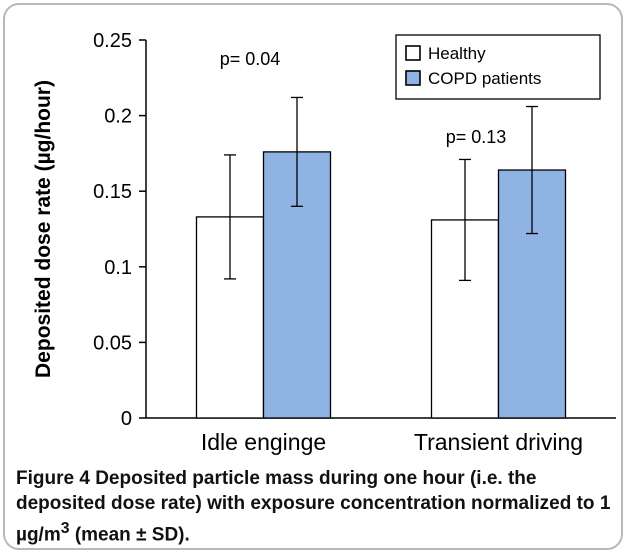 This screenshot has height=555, width=629. I want to click on caption-text-end: (mean ± SD)., so click(129, 535).